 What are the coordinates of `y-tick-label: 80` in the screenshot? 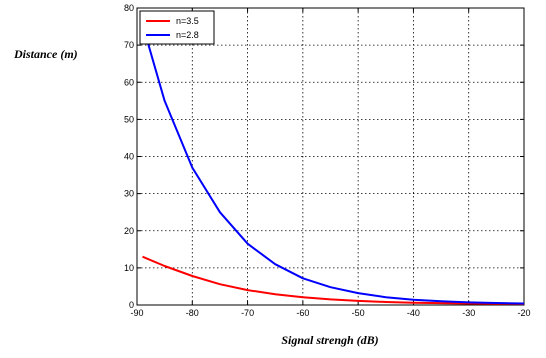 It's located at (129, 8).